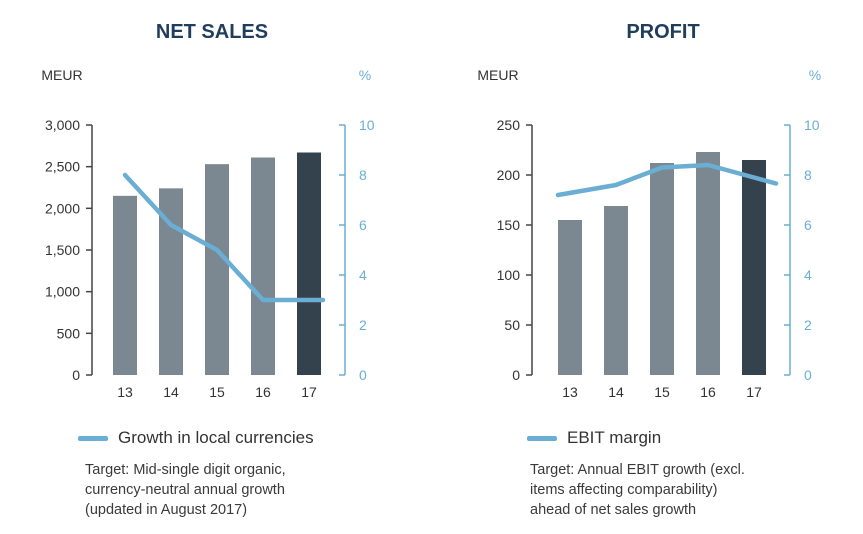 The width and height of the screenshot is (863, 534). What do you see at coordinates (512, 325) in the screenshot?
I see `profit-left-tick-label: 50` at bounding box center [512, 325].